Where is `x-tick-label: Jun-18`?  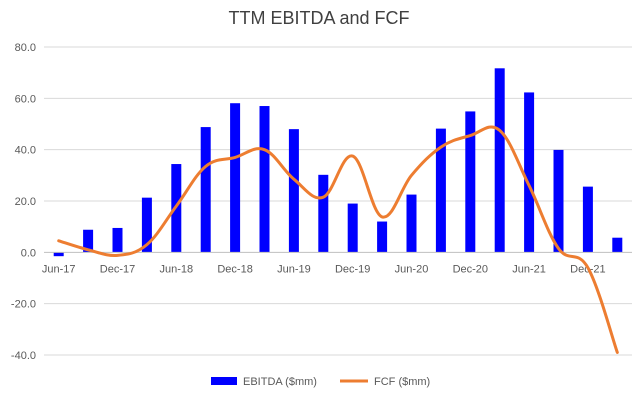 x-tick-label: Jun-18 is located at coordinates (176, 269).